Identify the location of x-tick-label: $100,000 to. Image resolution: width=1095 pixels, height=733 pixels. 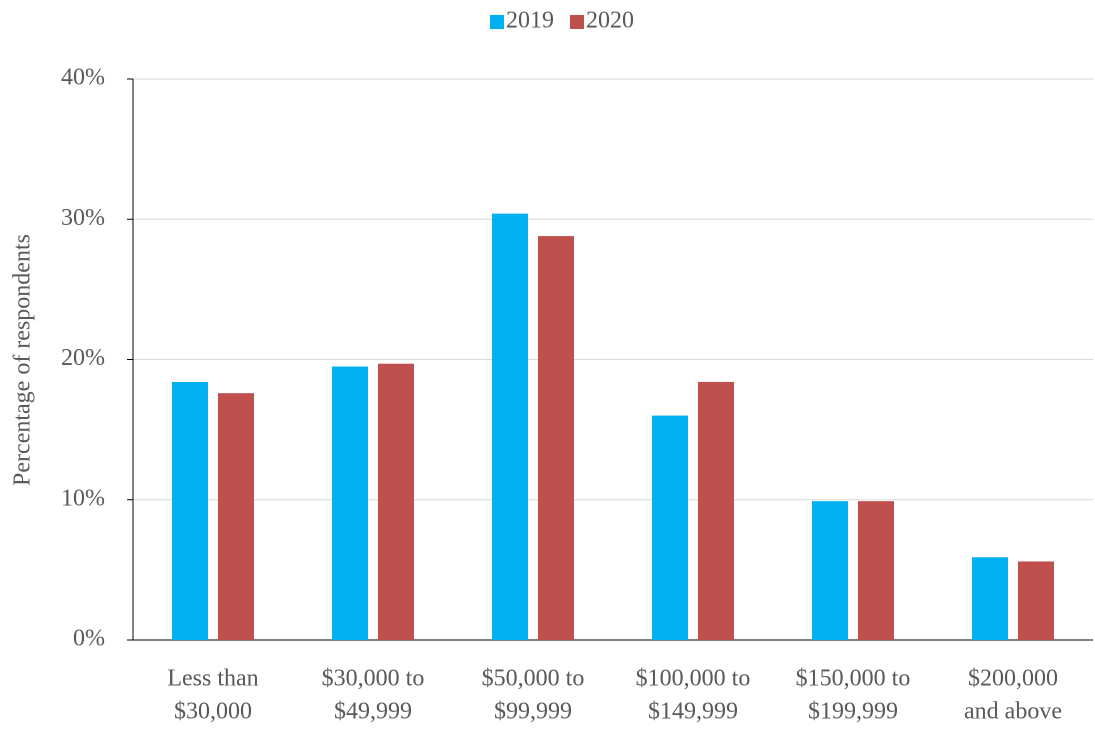
(693, 679).